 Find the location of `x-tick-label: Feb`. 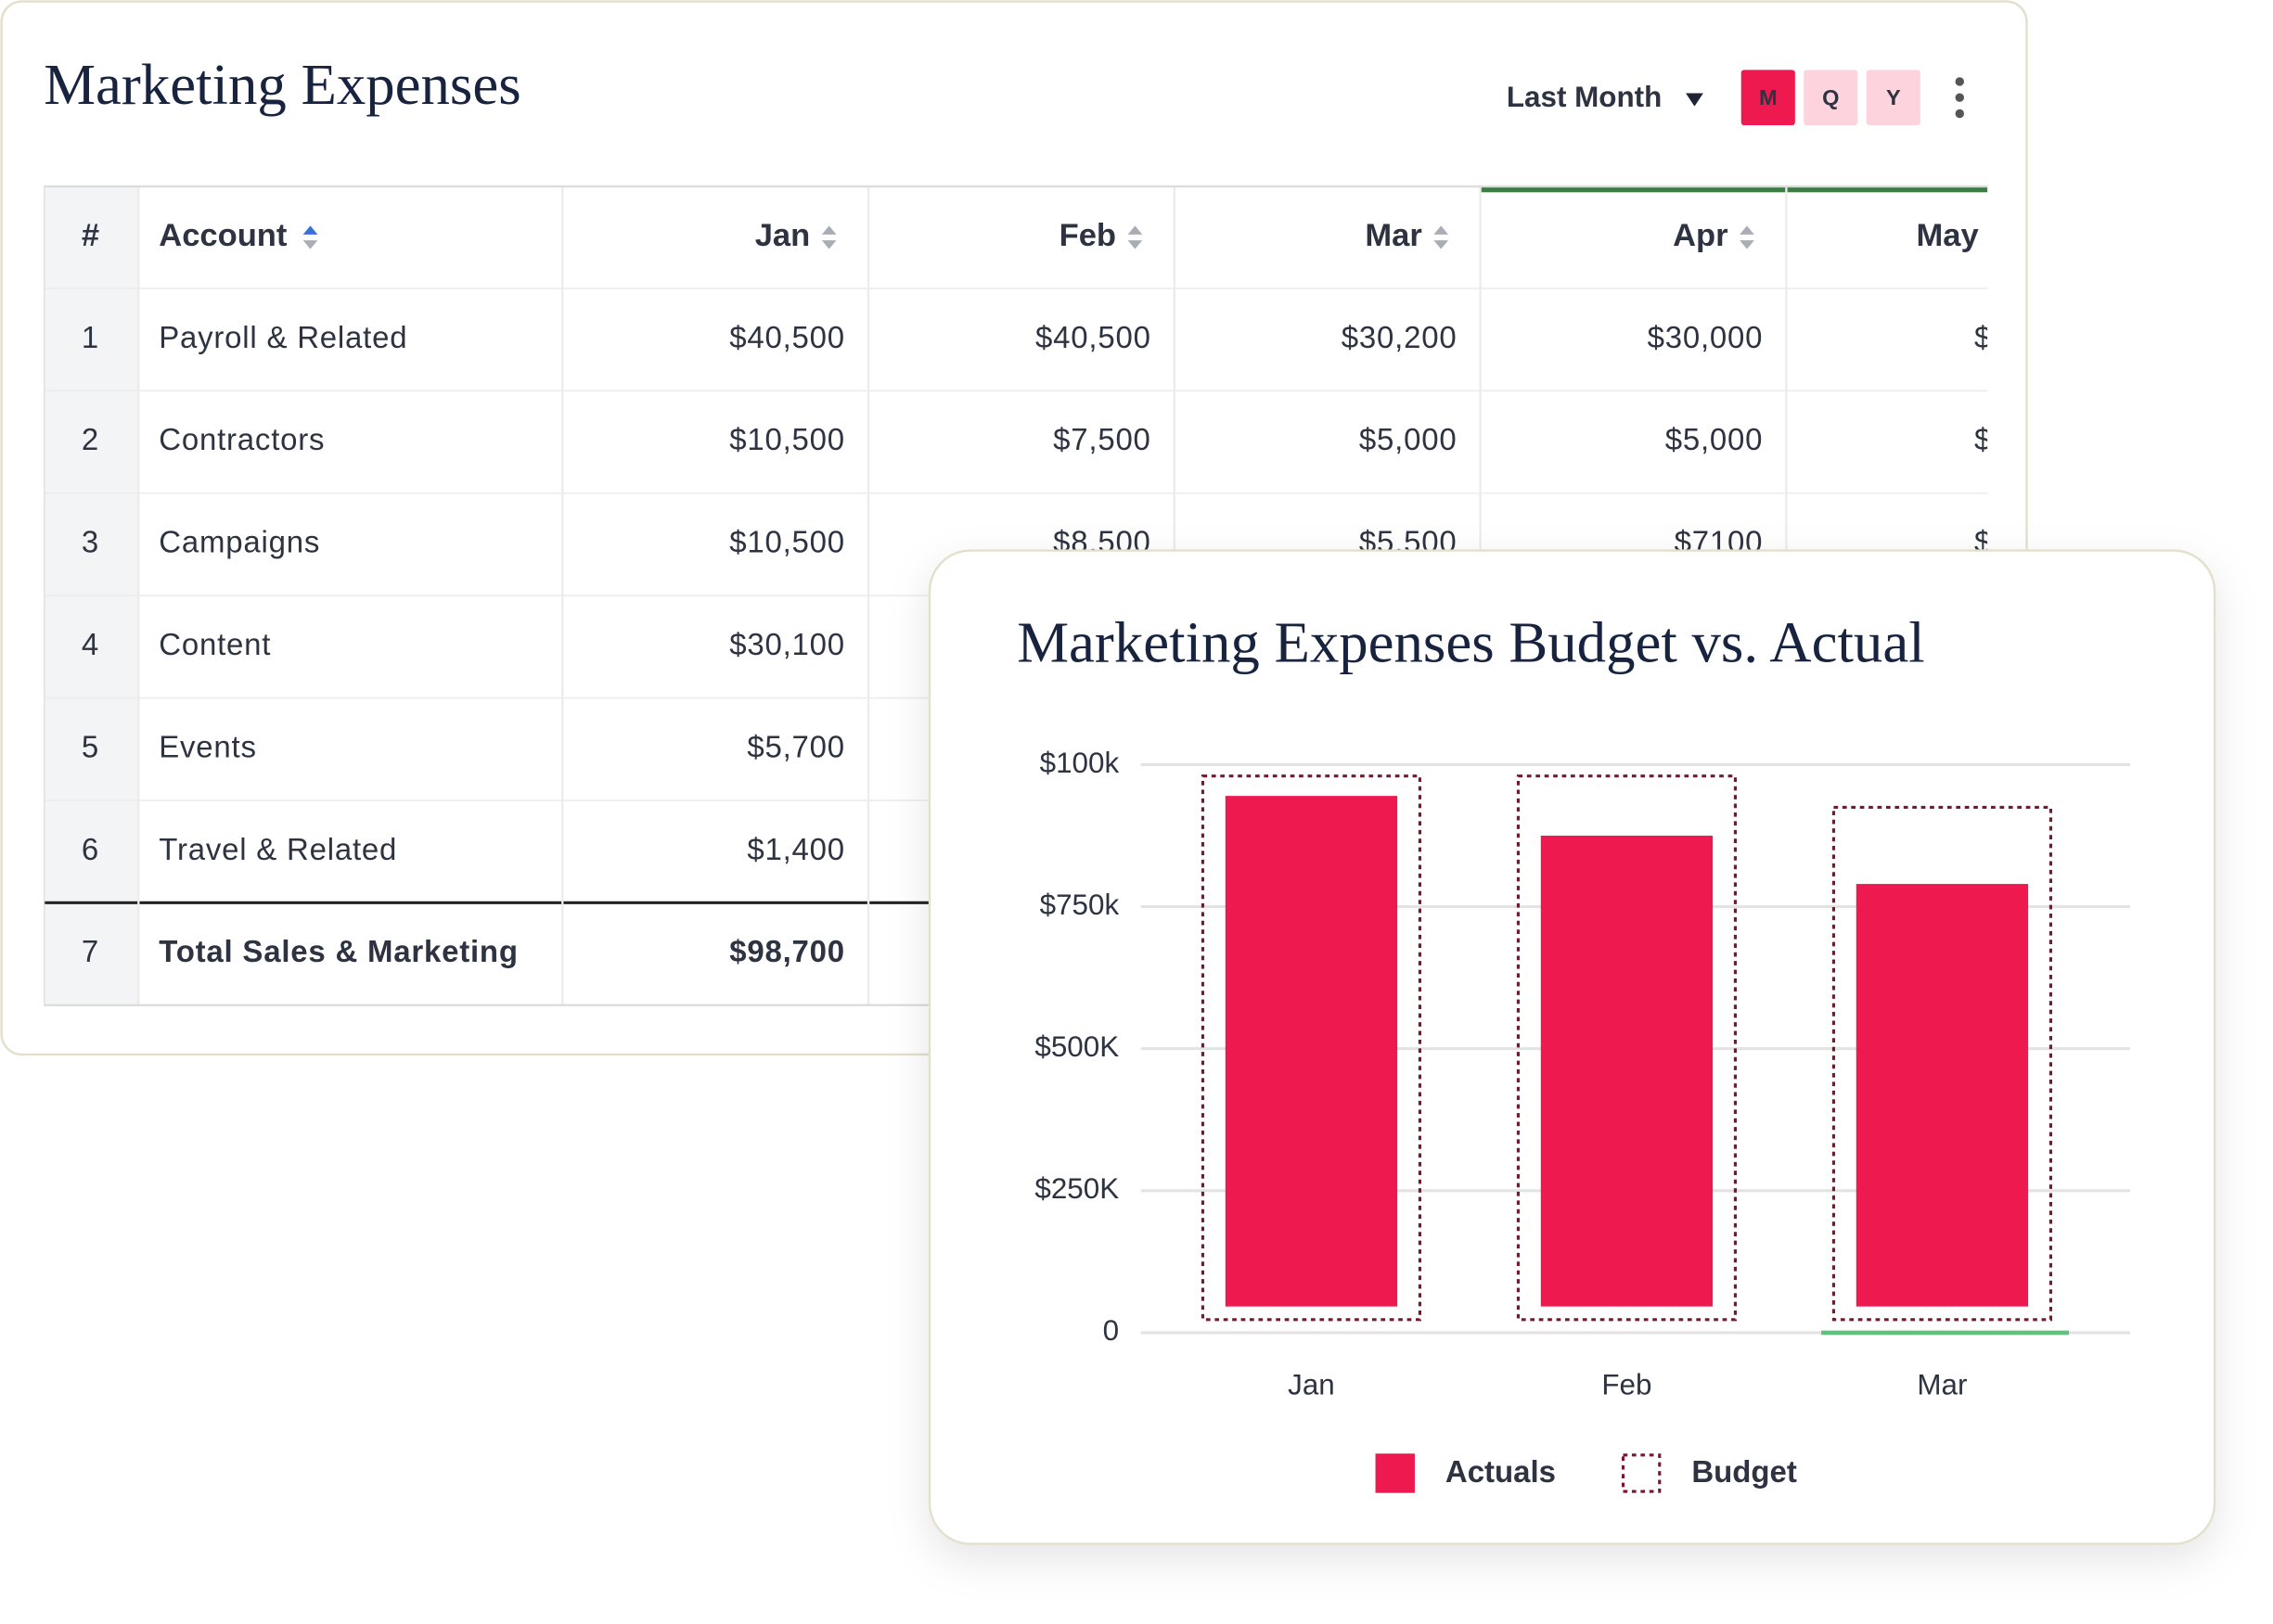

x-tick-label: Feb is located at coordinates (1626, 1384).